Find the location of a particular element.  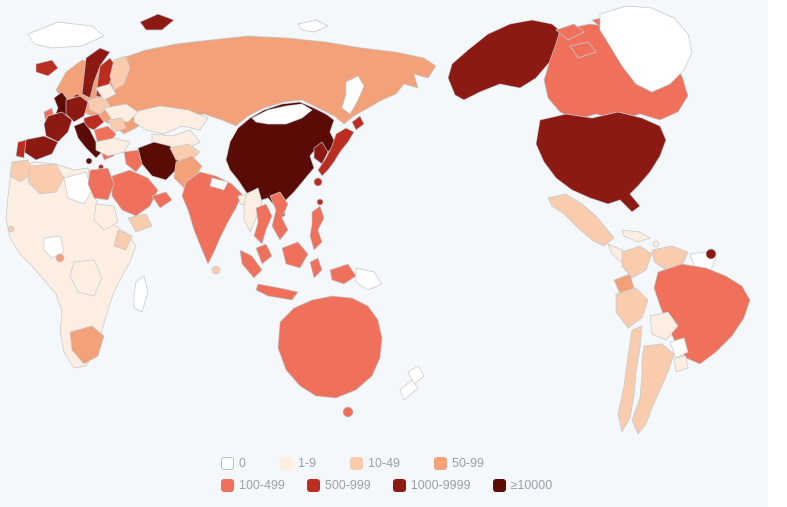

legend-row-1: 0 1-9 10-49 50-99 is located at coordinates (397, 463).